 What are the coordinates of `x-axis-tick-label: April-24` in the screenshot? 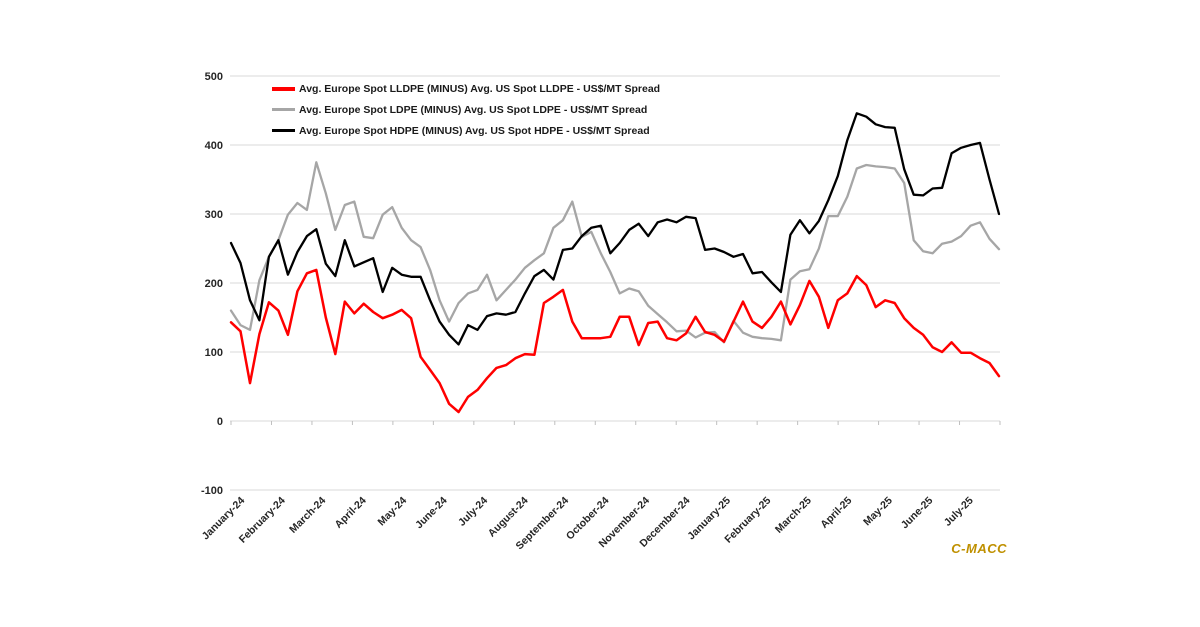 It's located at (351, 513).